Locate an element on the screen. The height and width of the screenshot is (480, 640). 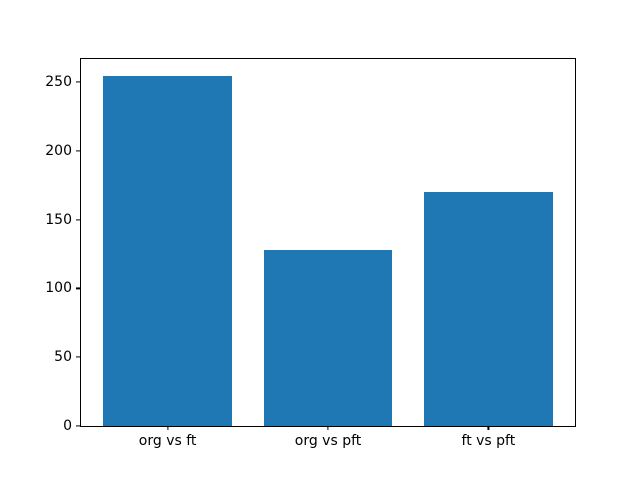
bar-org-vs-pft is located at coordinates (328, 337).